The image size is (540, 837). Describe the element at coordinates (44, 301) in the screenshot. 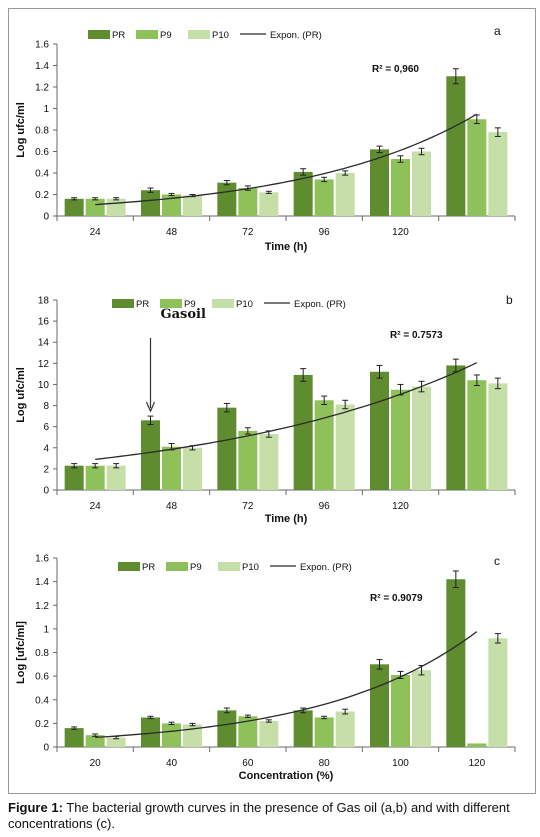

I see `y-tick-label: 18` at that location.